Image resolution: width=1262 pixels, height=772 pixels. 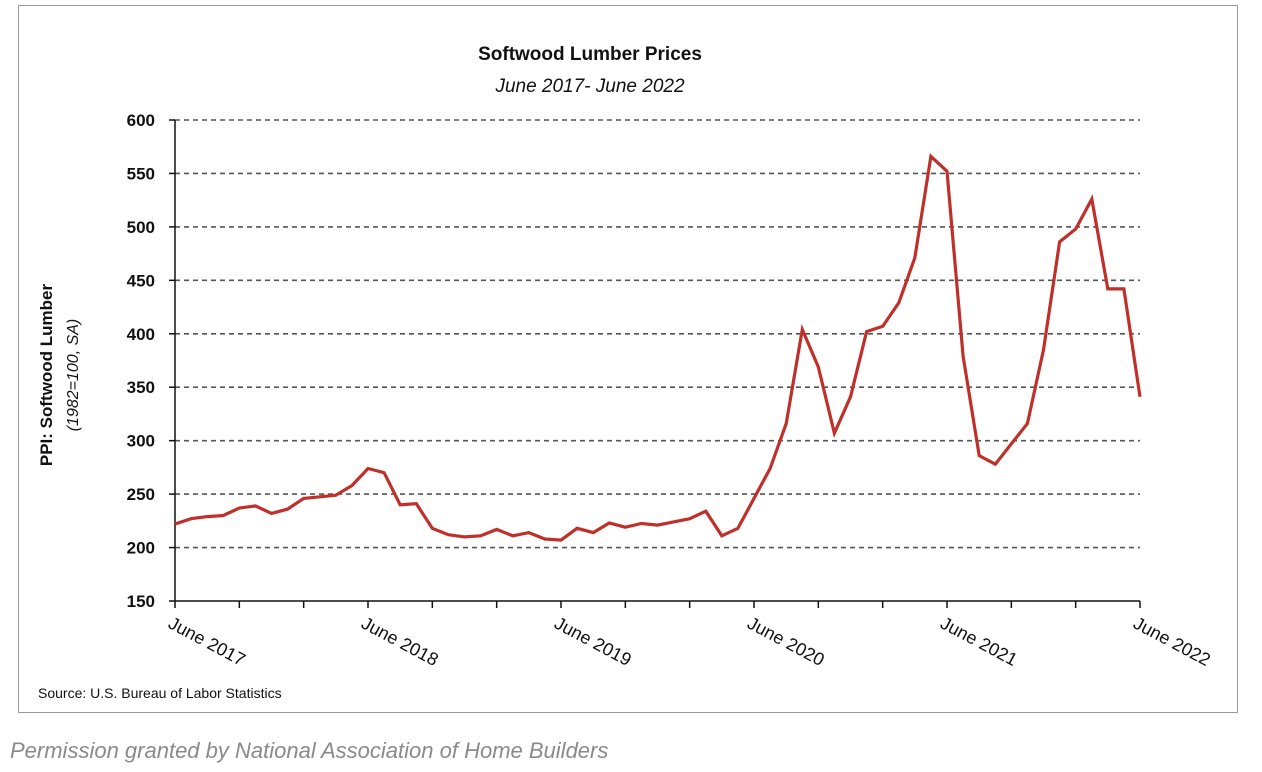 I want to click on y-axis-sublabel: (1982=100, SA), so click(x=73, y=375).